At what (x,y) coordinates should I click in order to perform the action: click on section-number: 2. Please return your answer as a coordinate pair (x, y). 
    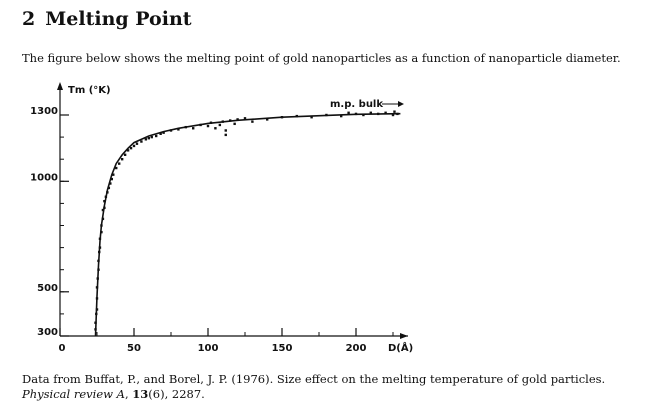
    Looking at the image, I should click on (29, 19).